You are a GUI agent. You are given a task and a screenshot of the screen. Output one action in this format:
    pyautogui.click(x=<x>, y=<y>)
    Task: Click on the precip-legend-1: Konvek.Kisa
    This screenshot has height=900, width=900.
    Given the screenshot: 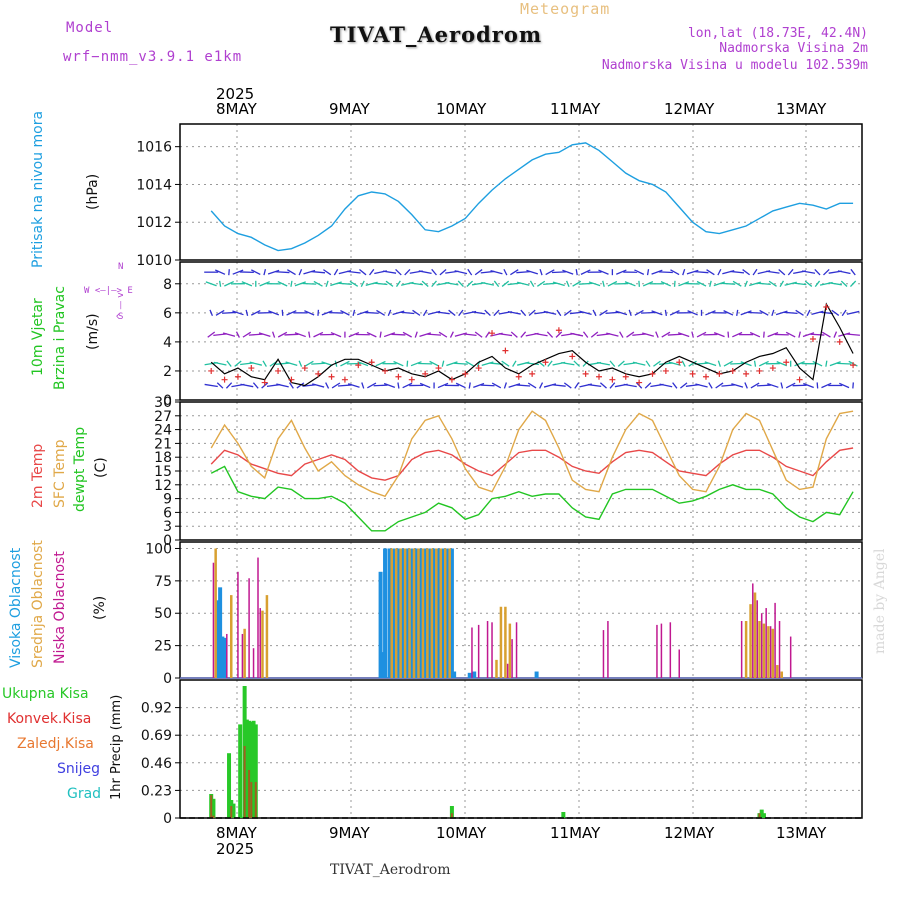 What is the action you would take?
    pyautogui.click(x=49, y=719)
    